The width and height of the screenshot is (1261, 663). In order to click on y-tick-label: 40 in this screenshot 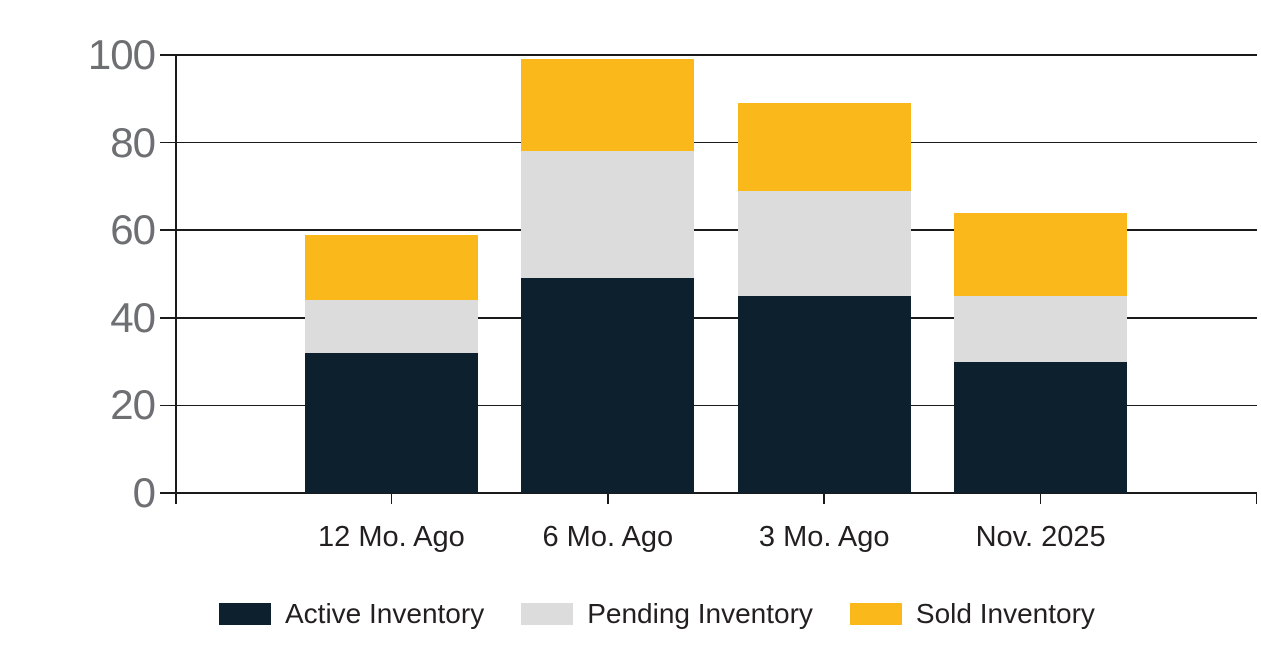, I will do `click(133, 317)`.